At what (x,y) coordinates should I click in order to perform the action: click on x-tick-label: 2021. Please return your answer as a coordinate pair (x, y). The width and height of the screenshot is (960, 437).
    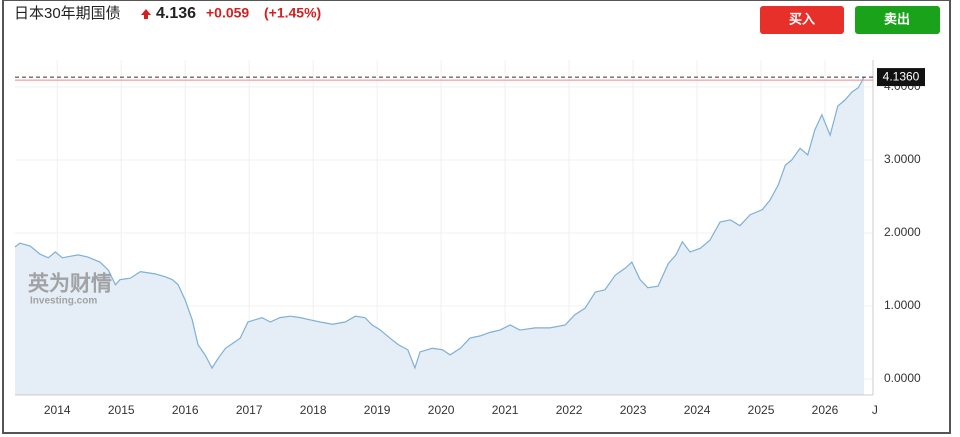
    Looking at the image, I should click on (505, 410).